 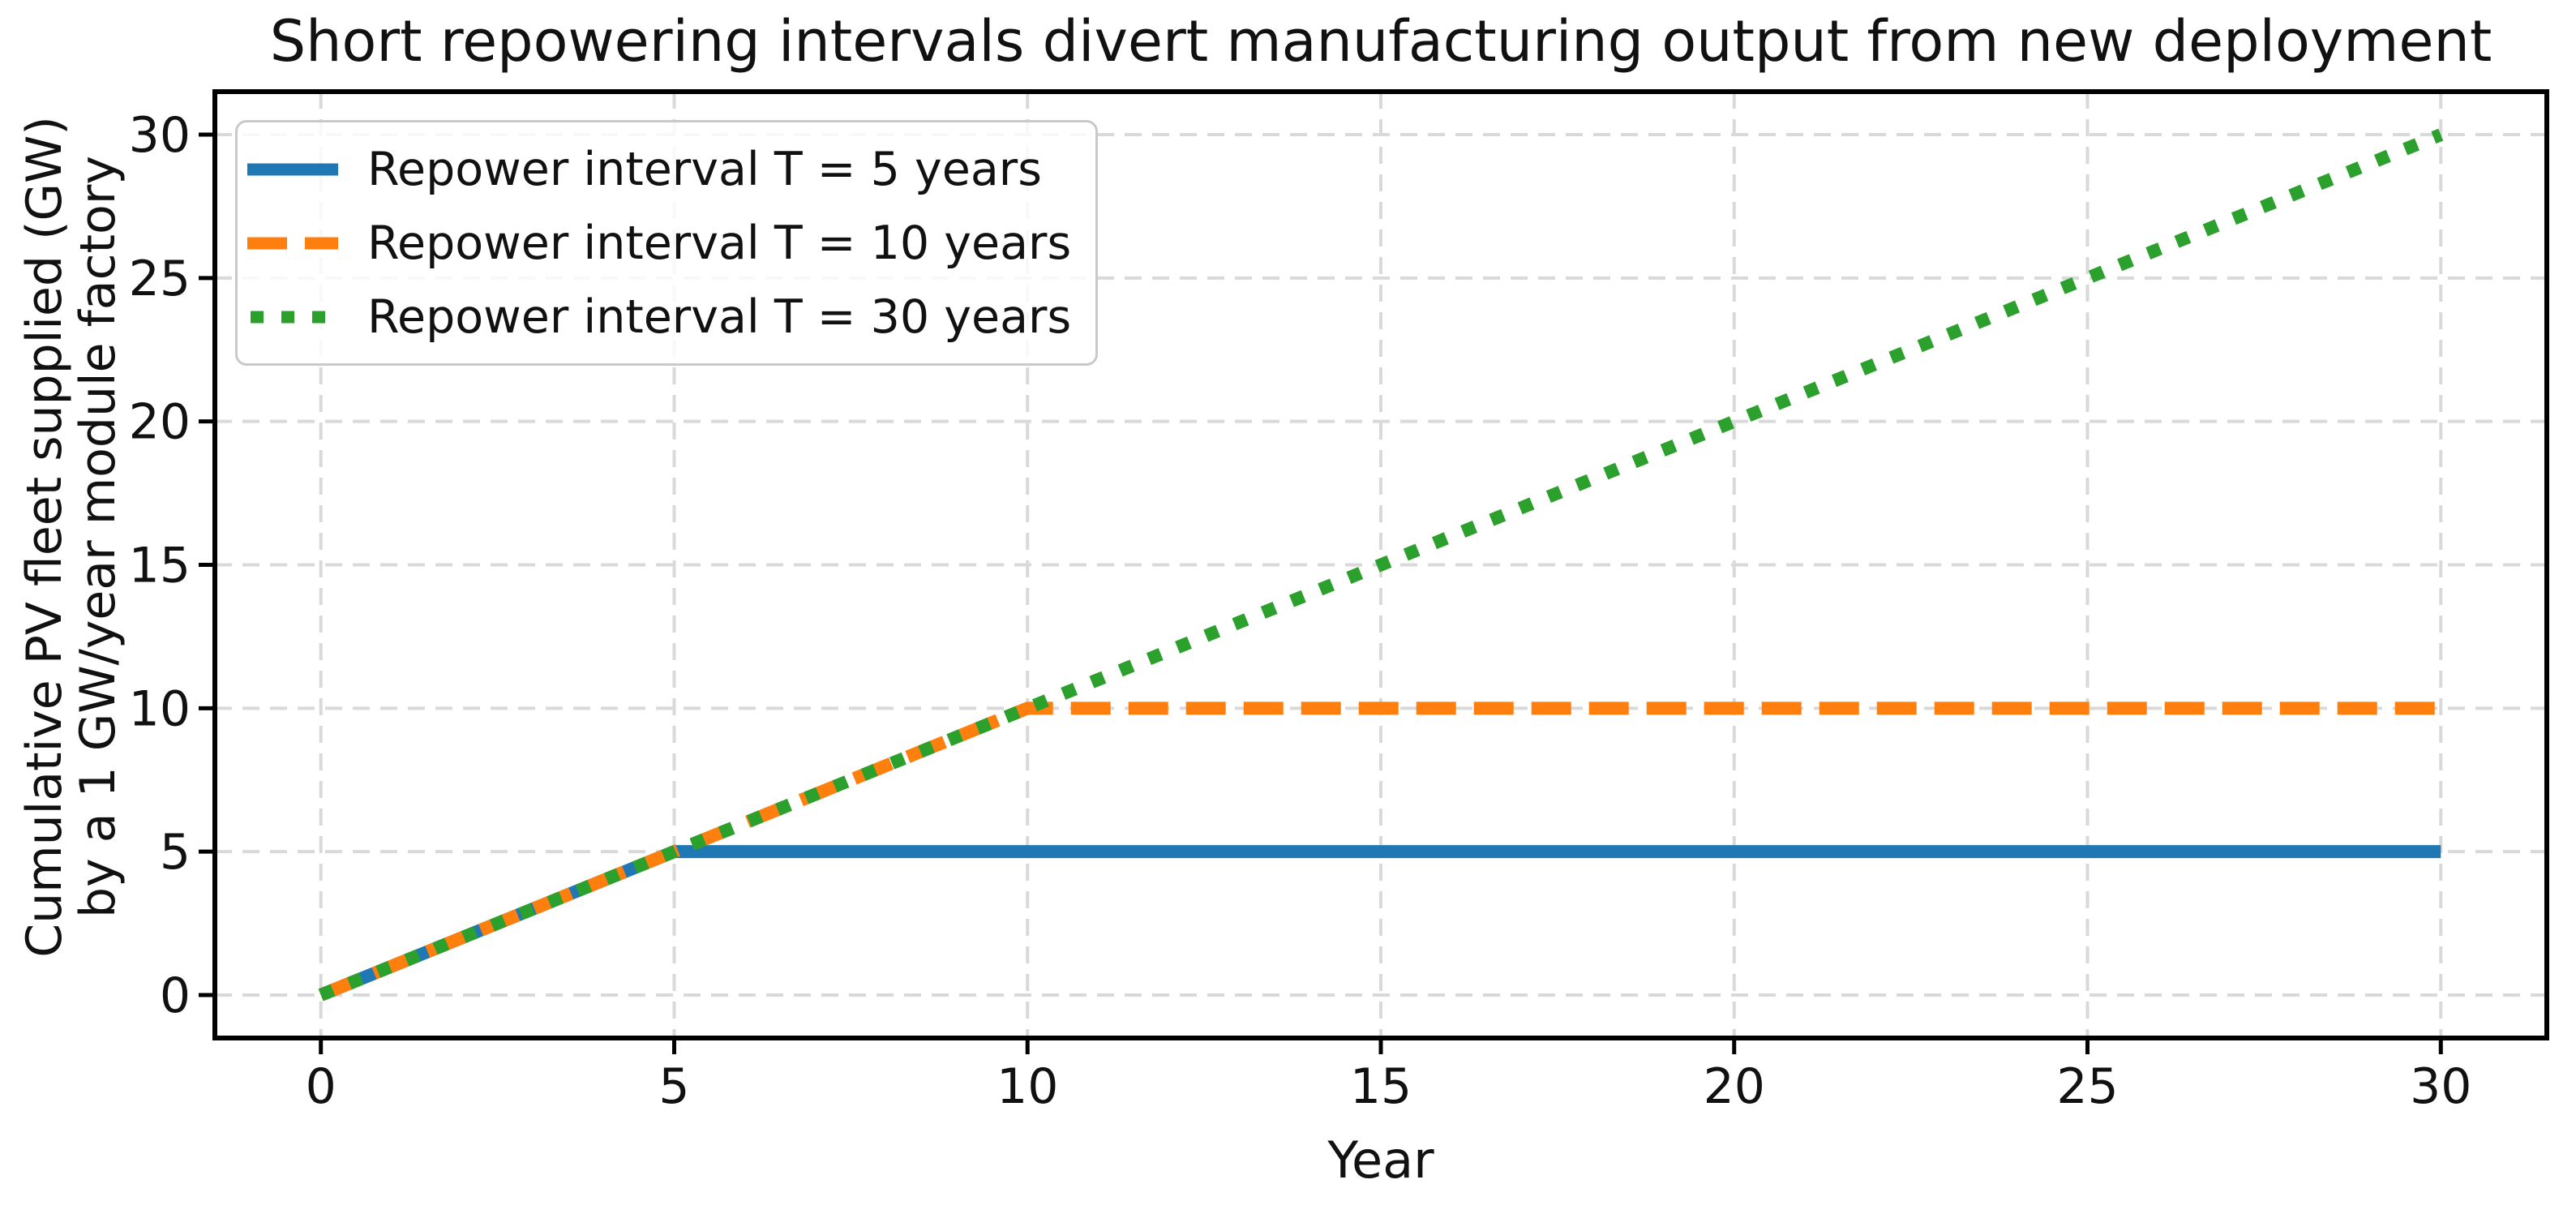 What do you see at coordinates (1027, 1086) in the screenshot?
I see `x-tick-label: 10` at bounding box center [1027, 1086].